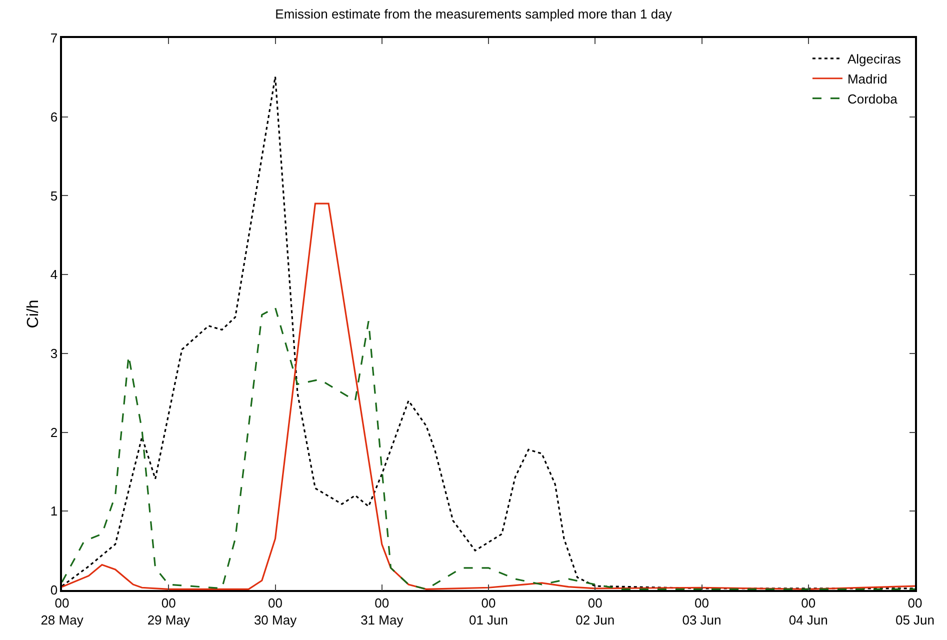 The image size is (947, 640). I want to click on y-axis-title: Ci/h, so click(33, 314).